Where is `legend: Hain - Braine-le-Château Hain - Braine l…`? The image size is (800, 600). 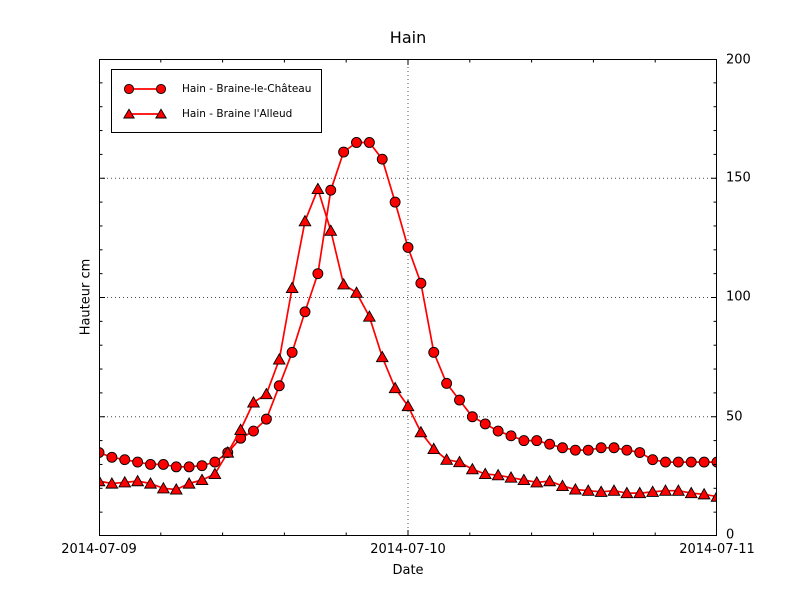
legend: Hain - Braine-le-Château Hain - Braine l… is located at coordinates (217, 101).